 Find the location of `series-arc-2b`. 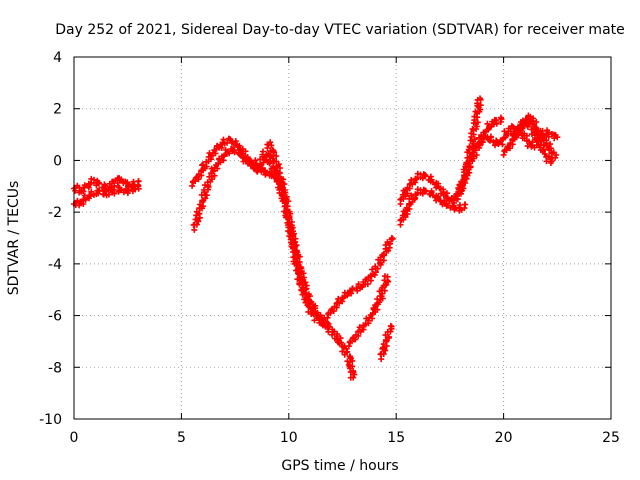

series-arc-2b is located at coordinates (224, 162).